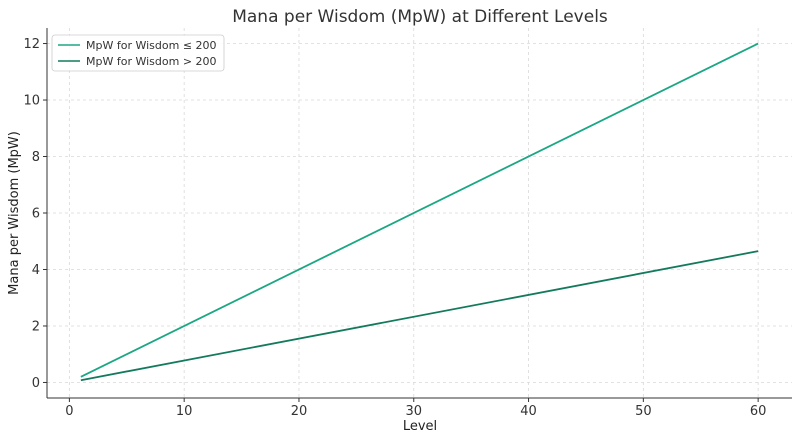 The image size is (800, 441). What do you see at coordinates (299, 411) in the screenshot?
I see `x-tick-label: 20` at bounding box center [299, 411].